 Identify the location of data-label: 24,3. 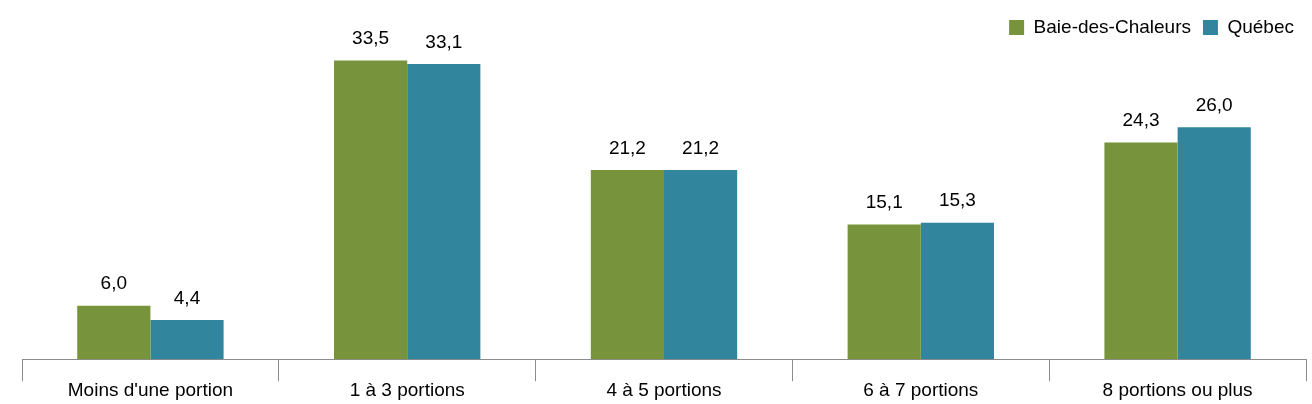
(1141, 120).